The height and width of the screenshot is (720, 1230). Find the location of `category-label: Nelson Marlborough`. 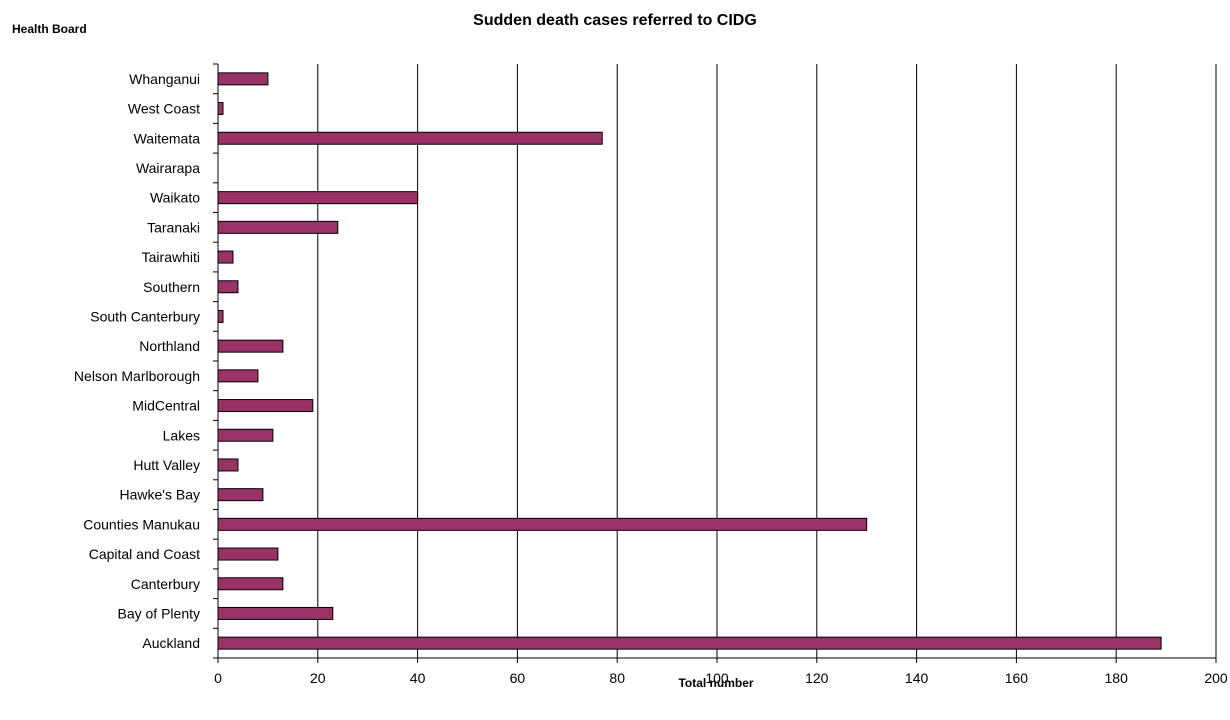

category-label: Nelson Marlborough is located at coordinates (137, 376).